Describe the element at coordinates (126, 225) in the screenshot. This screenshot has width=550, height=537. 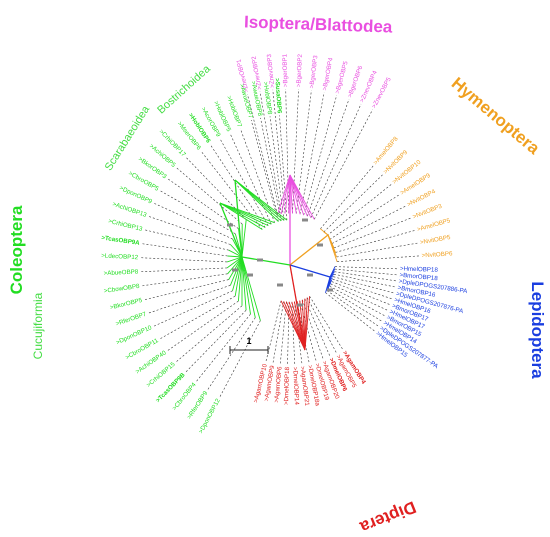
I see `leaf-label: >CrhiOBP13` at that location.